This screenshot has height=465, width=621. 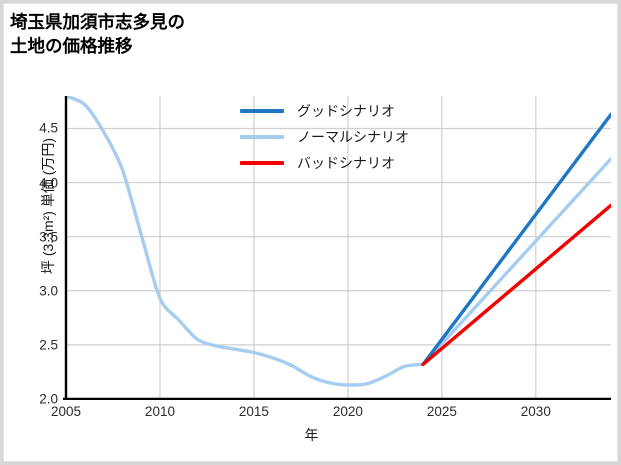 I want to click on x-axis-label: 年, so click(x=311, y=435).